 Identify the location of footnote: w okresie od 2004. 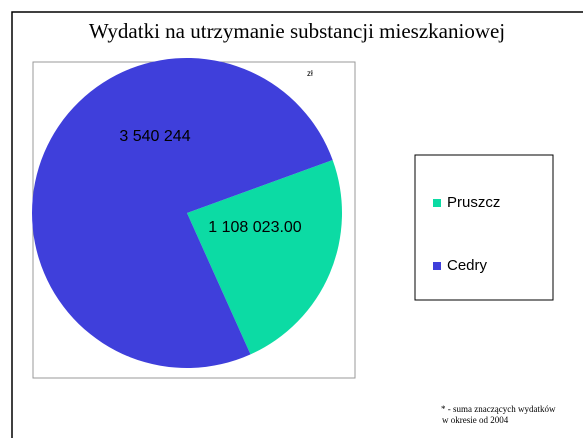
(475, 420).